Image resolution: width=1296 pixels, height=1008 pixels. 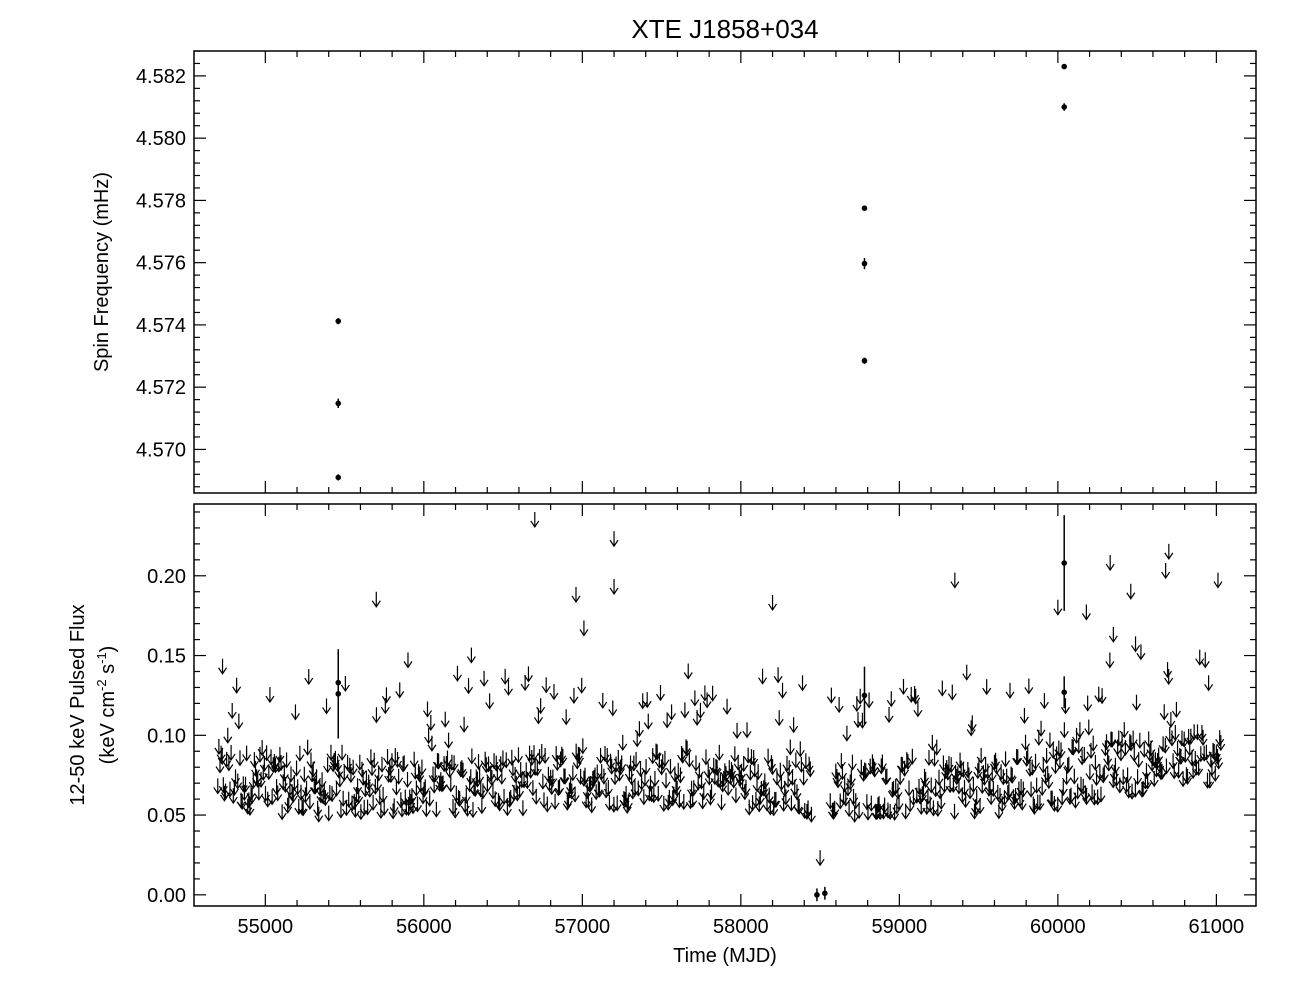 I want to click on bottom-y-axis-label: 12-50 keV Pulsed Flux, so click(x=78, y=704).